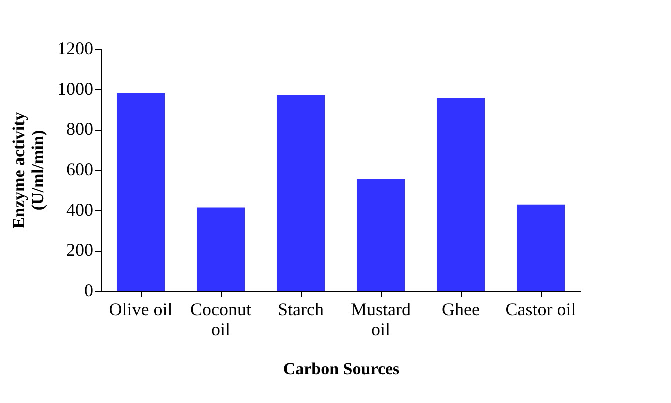 Image resolution: width=671 pixels, height=403 pixels. What do you see at coordinates (541, 310) in the screenshot?
I see `x-tick-label: Castor oil` at bounding box center [541, 310].